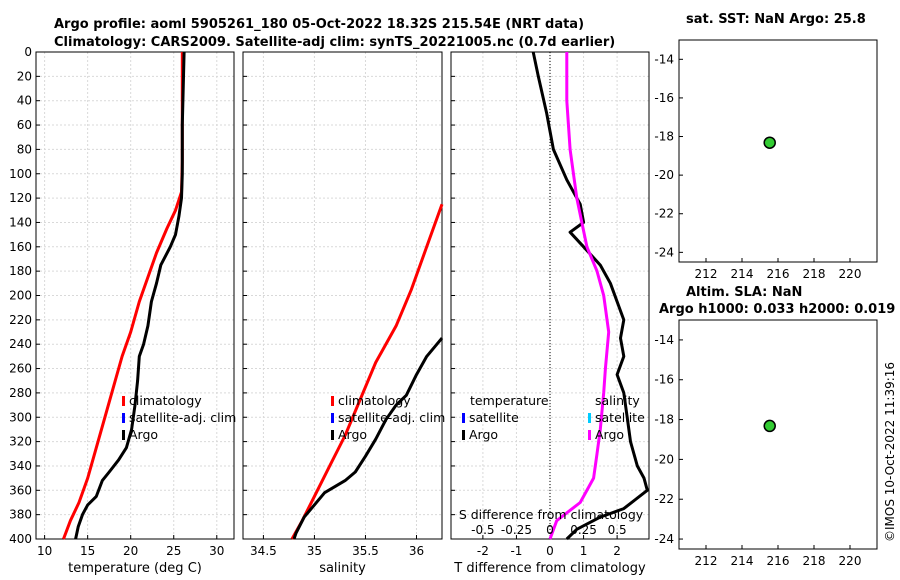 The image size is (900, 580). I want to click on y-tick-label: 400, so click(20, 539).